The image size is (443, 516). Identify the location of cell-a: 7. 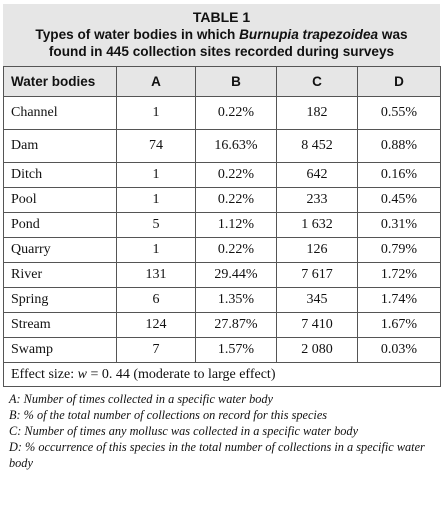
(156, 350).